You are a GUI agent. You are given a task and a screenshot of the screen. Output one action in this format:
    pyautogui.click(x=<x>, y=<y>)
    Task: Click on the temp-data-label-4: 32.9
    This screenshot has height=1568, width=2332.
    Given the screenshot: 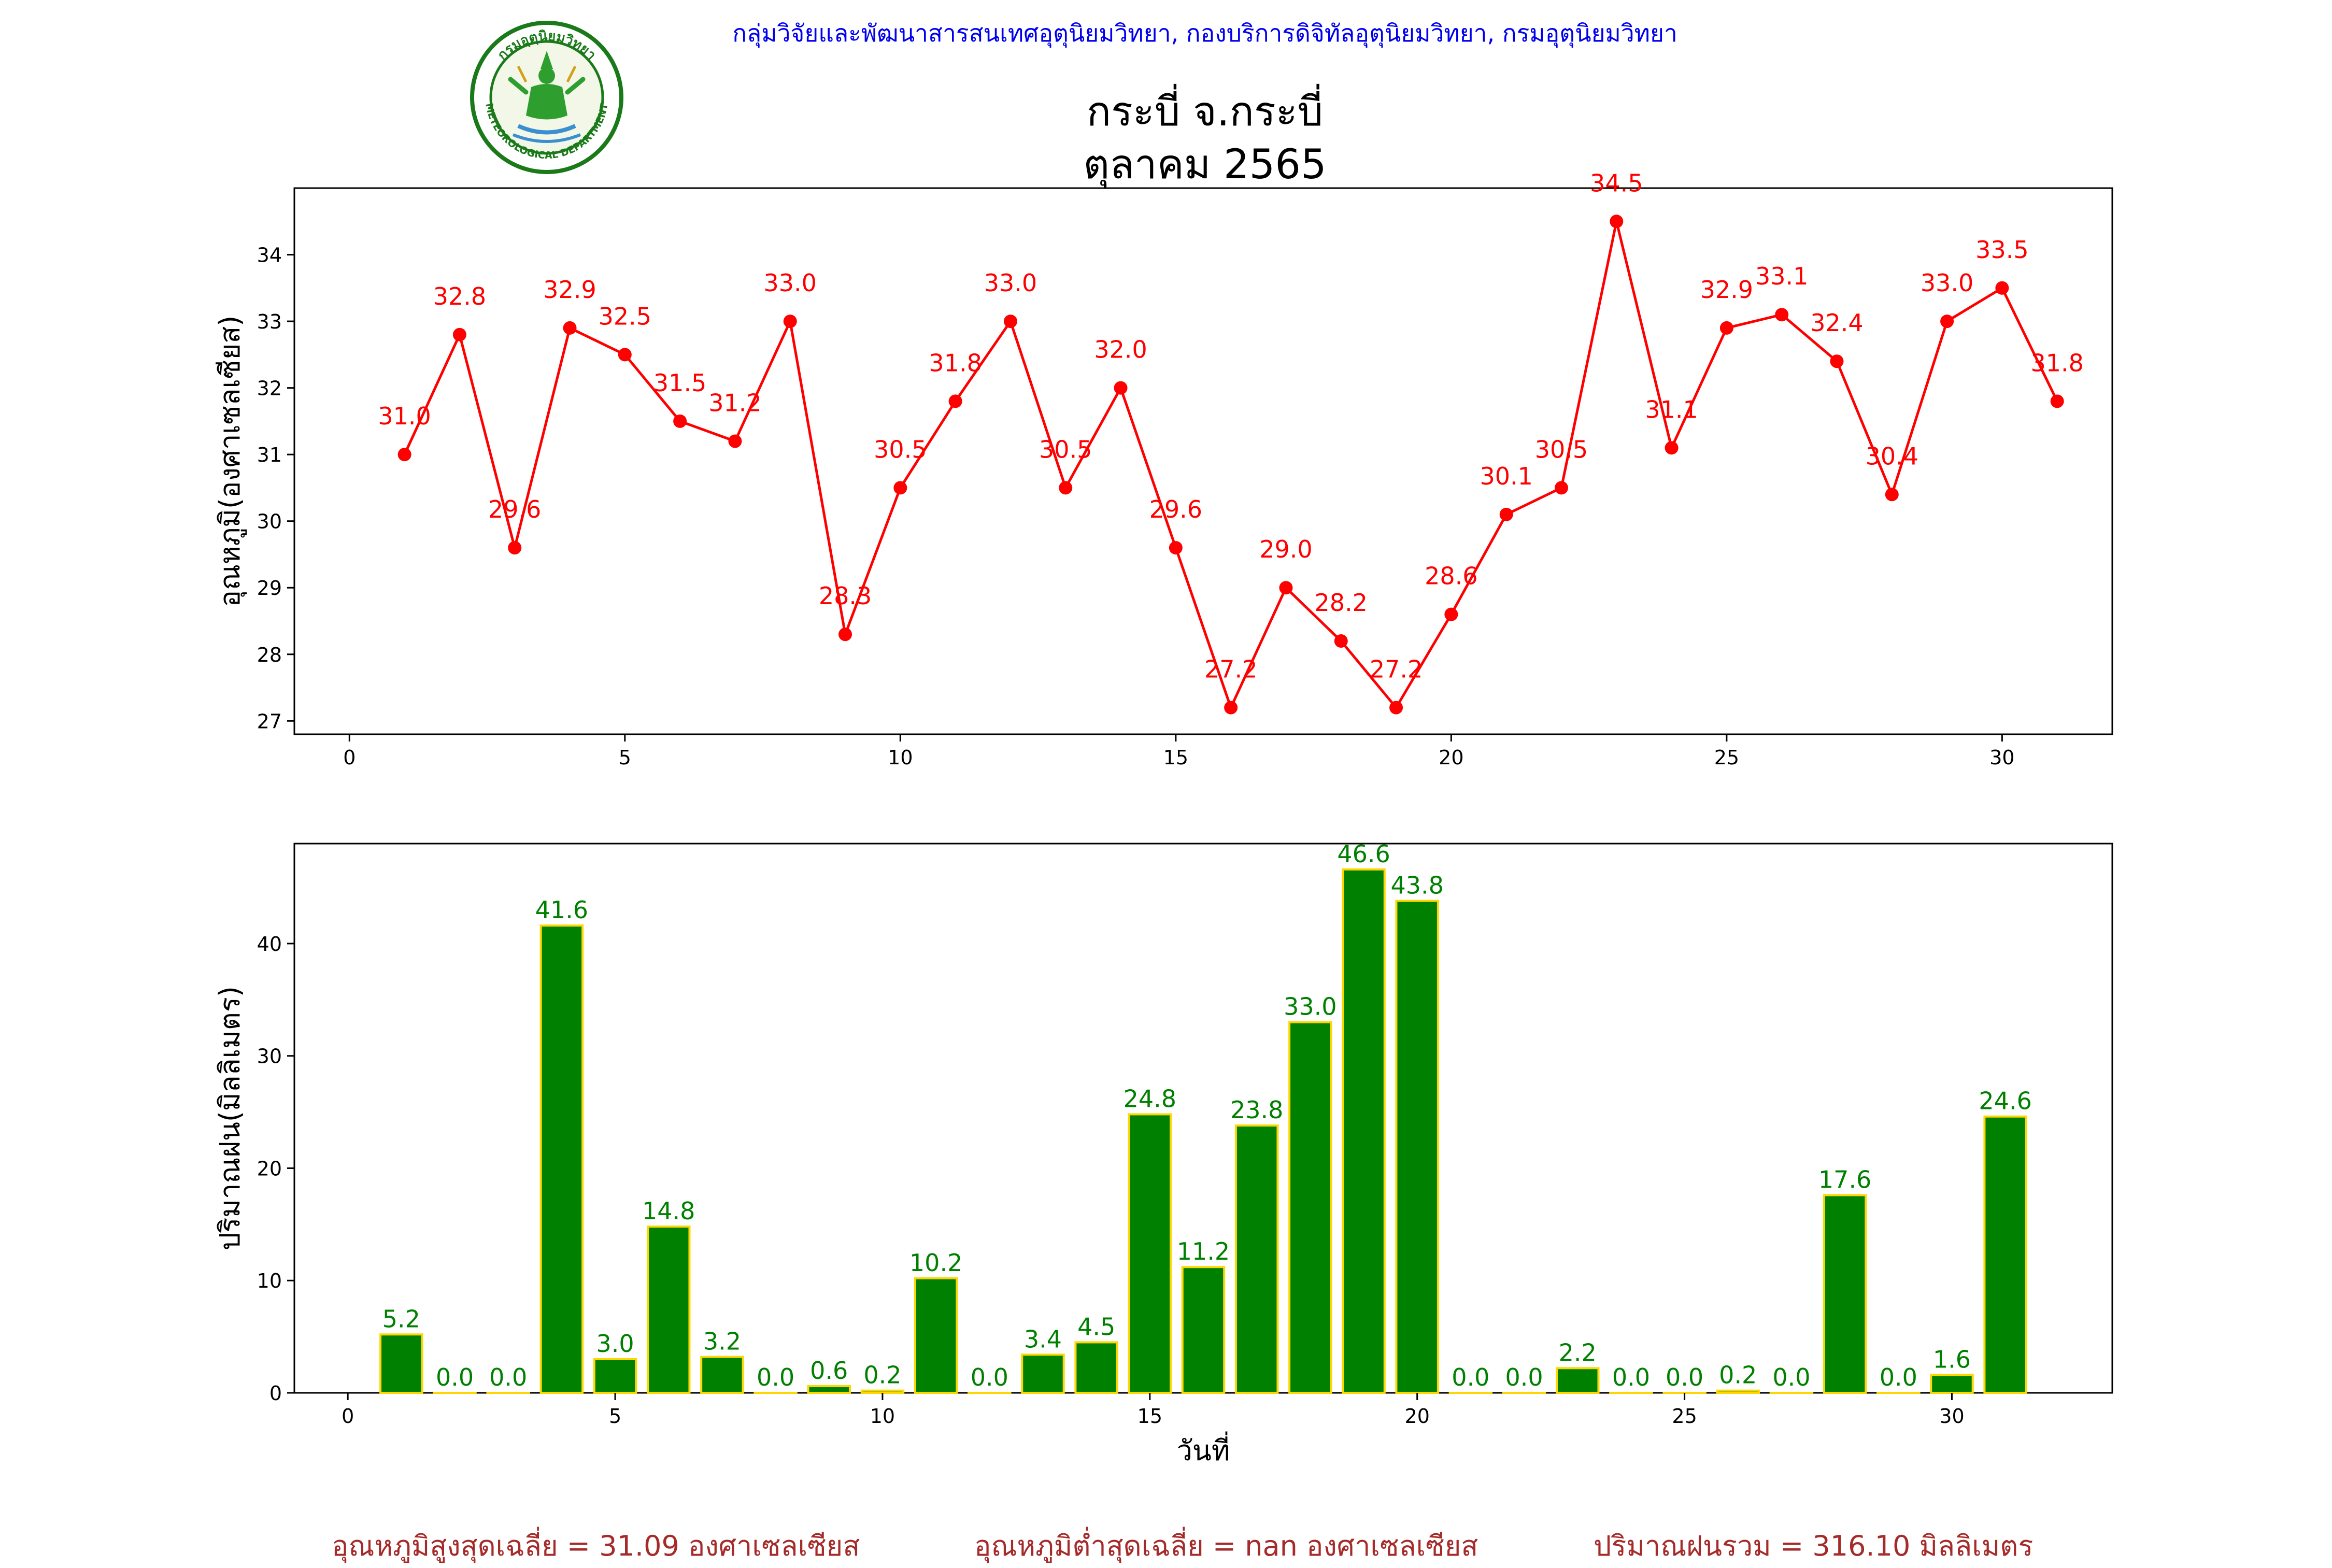 What is the action you would take?
    pyautogui.click(x=569, y=290)
    